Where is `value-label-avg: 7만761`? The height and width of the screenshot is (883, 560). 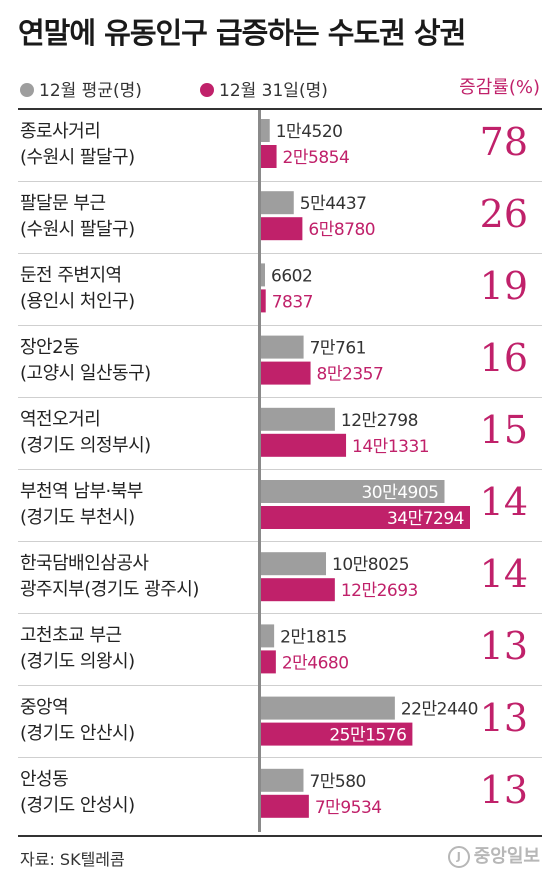 value-label-avg: 7만761 is located at coordinates (338, 349).